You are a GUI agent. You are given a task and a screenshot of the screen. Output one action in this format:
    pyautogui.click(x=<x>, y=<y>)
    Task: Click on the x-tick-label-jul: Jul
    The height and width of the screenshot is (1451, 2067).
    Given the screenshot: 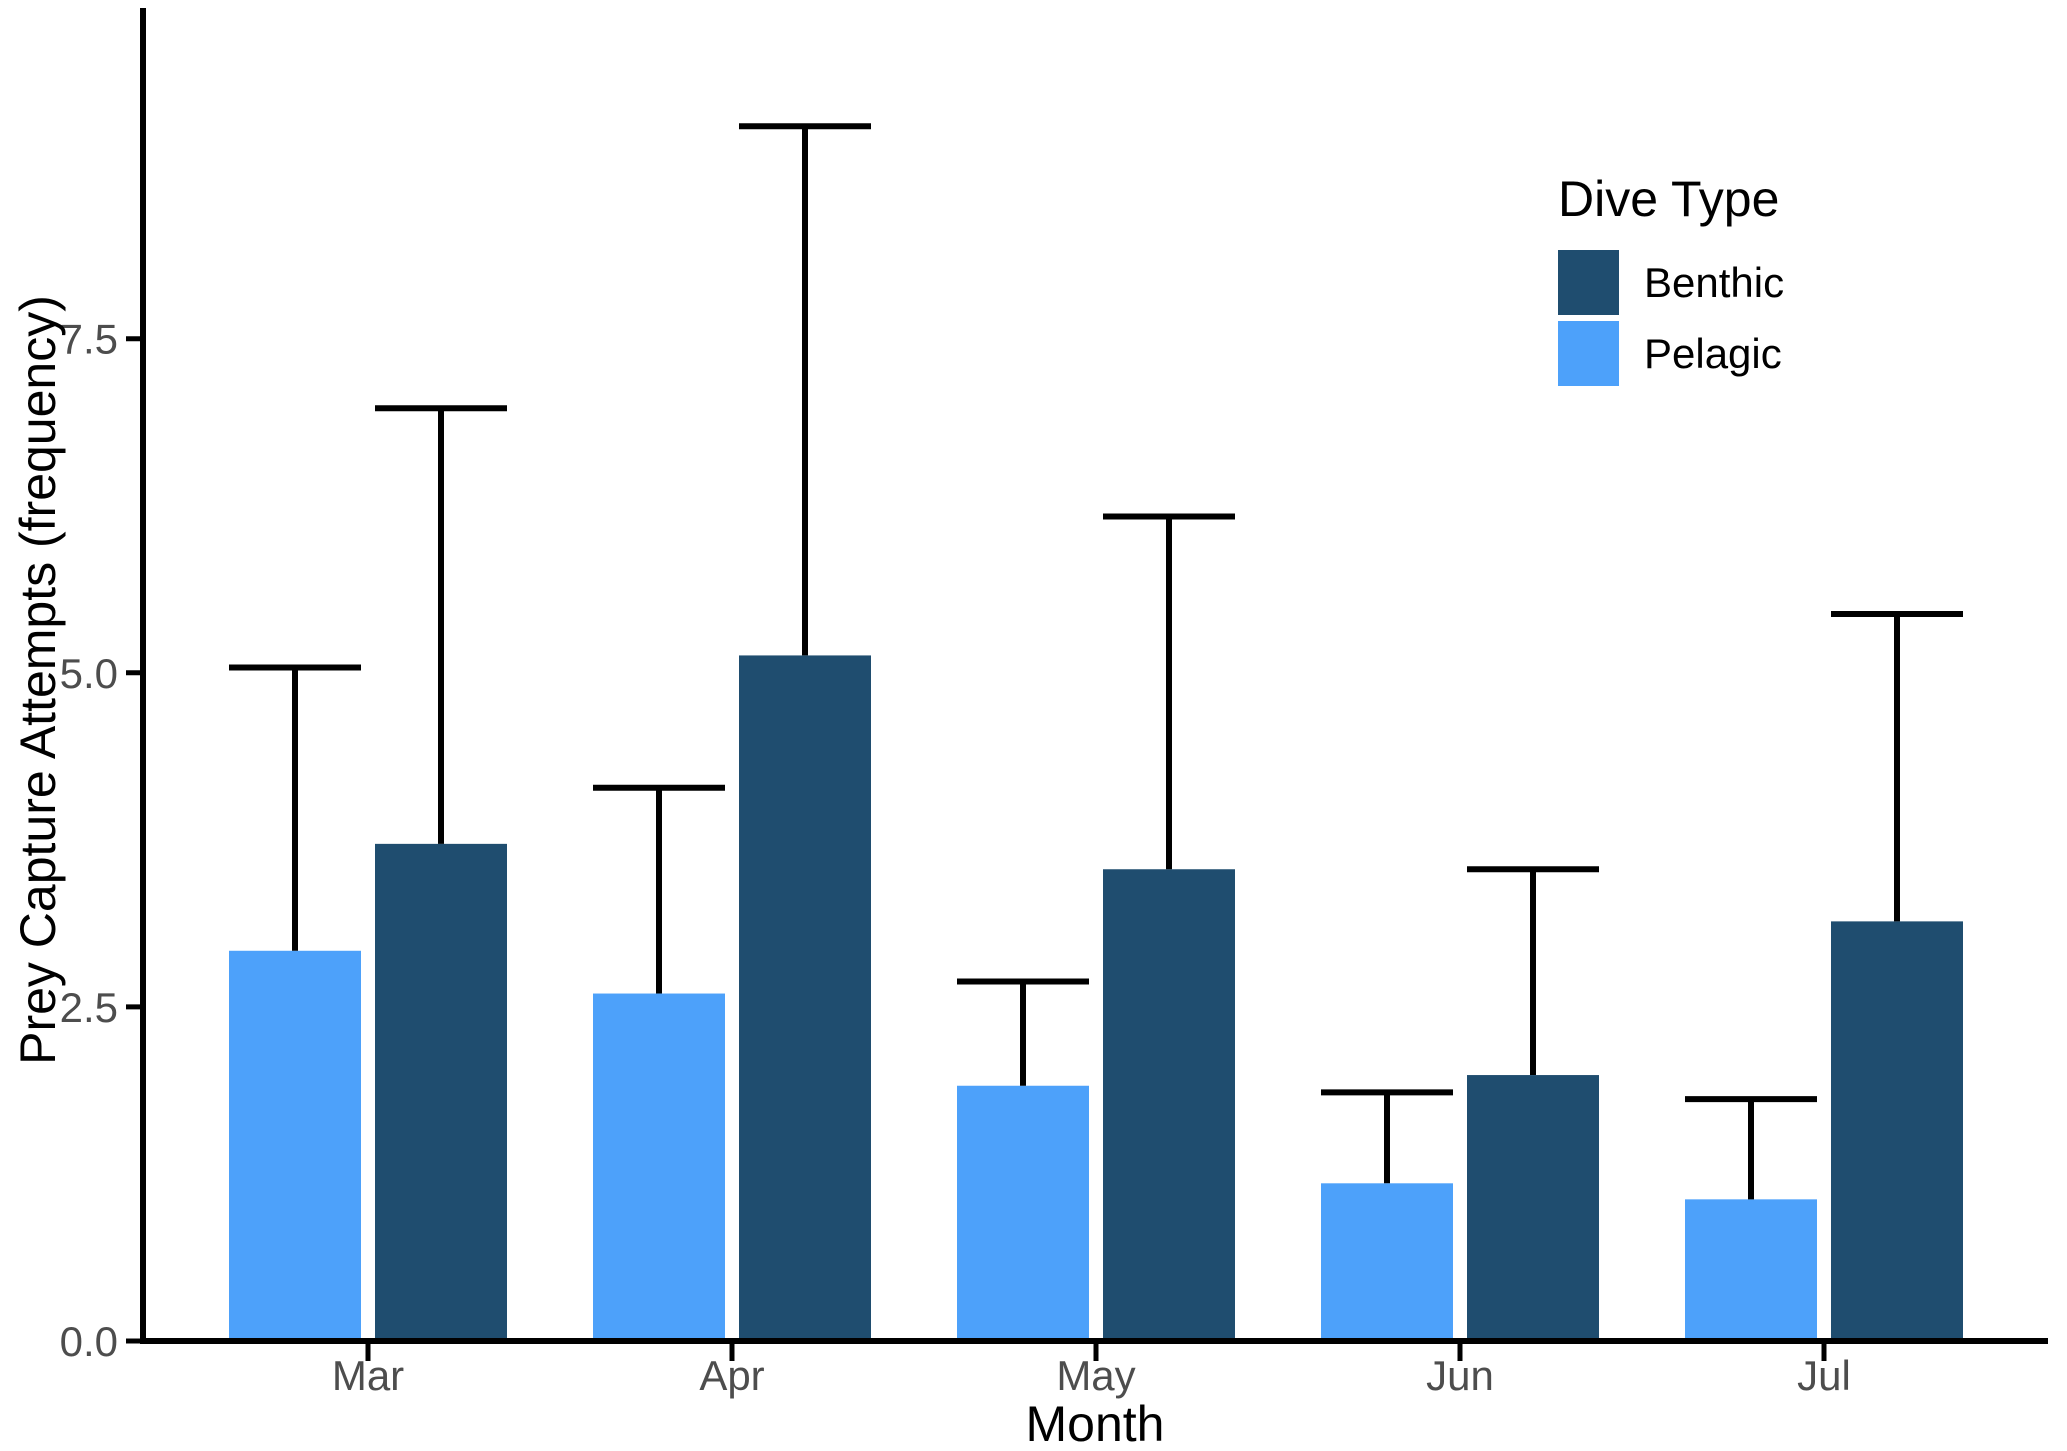 What is the action you would take?
    pyautogui.click(x=1824, y=1375)
    